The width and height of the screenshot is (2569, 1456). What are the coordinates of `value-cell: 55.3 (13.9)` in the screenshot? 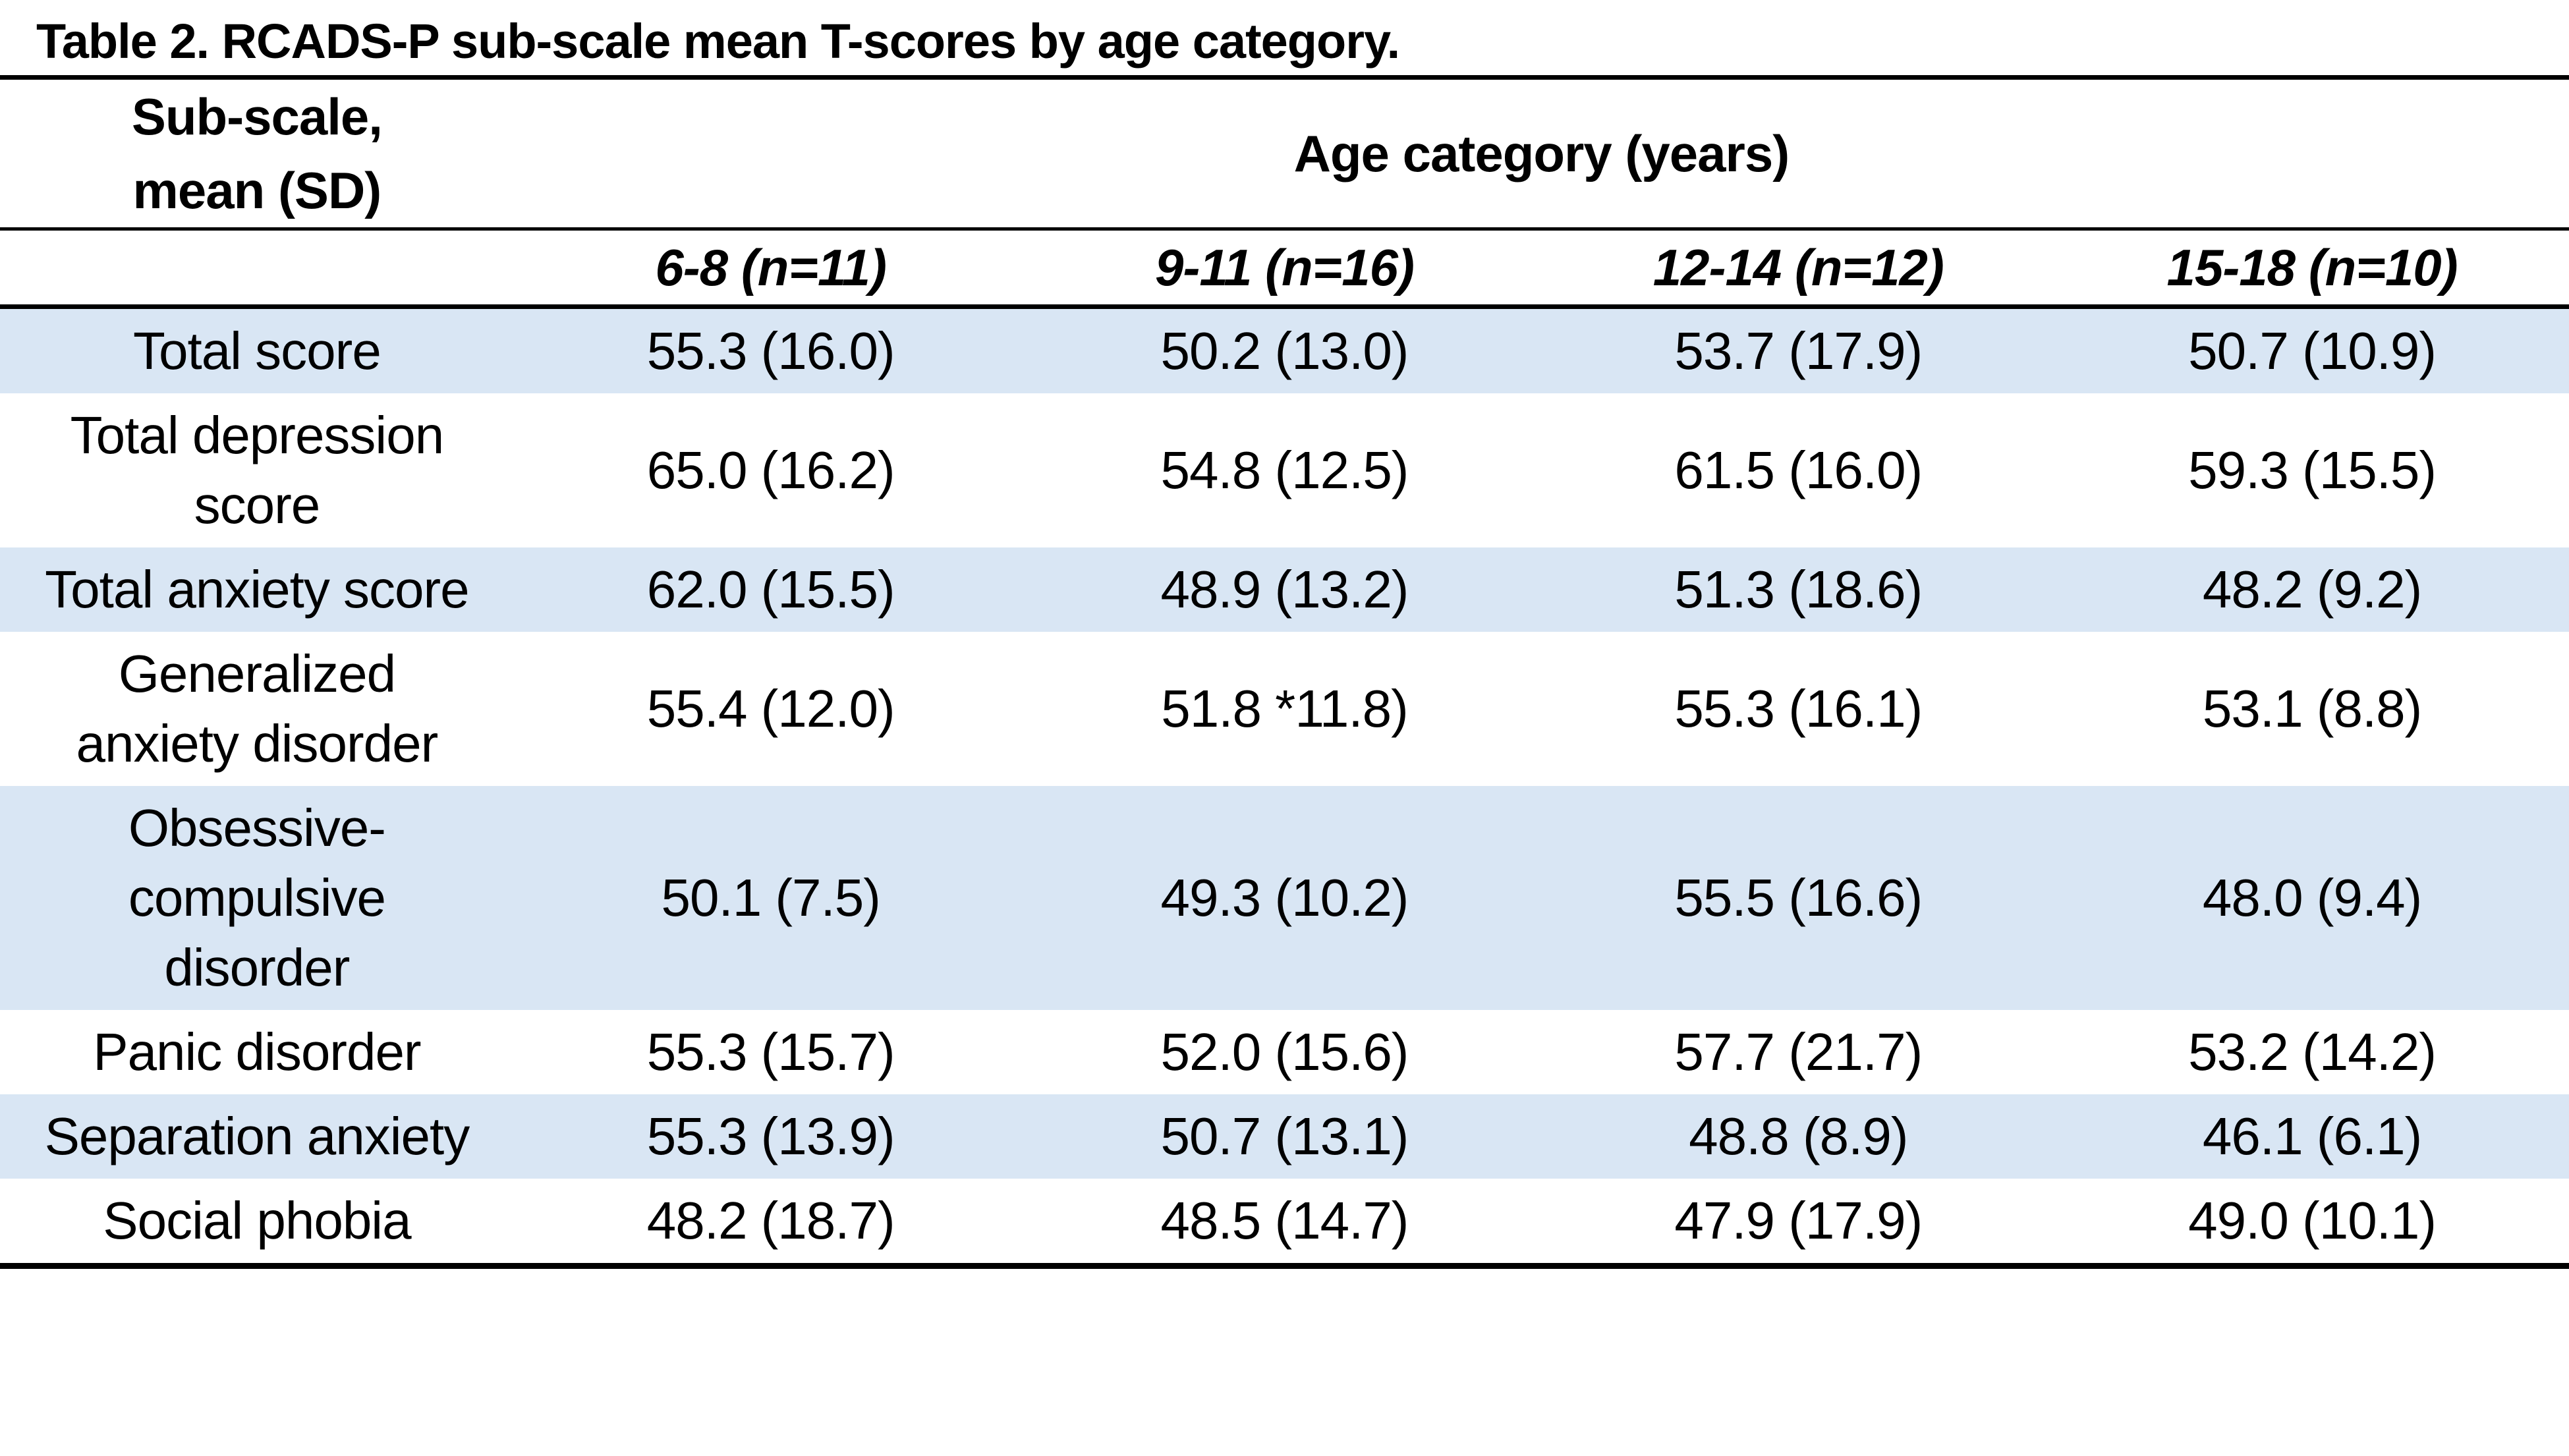 It's located at (770, 1136).